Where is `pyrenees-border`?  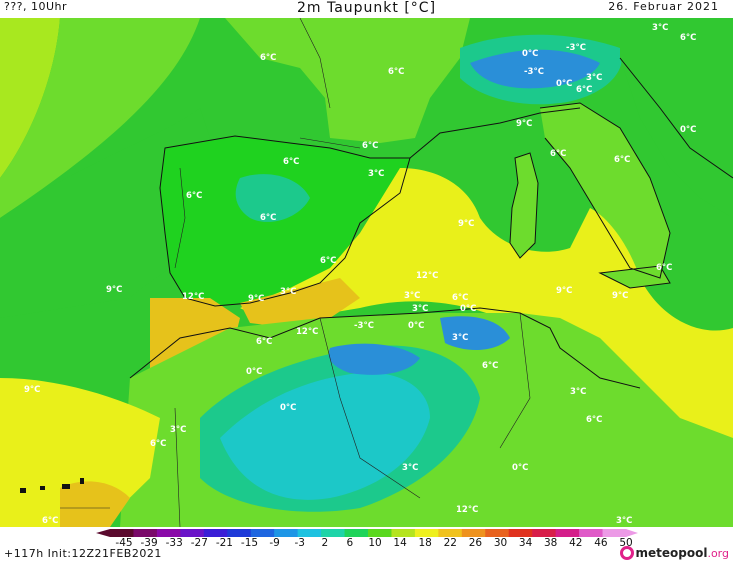
pyrenees-border is located at coordinates (330, 143).